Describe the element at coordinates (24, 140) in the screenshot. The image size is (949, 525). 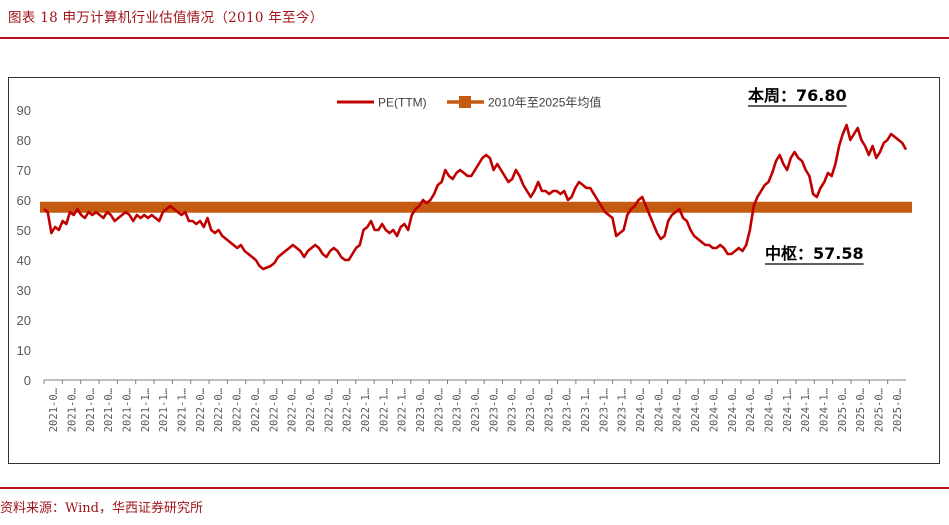
I see `y-tick-label: 80` at that location.